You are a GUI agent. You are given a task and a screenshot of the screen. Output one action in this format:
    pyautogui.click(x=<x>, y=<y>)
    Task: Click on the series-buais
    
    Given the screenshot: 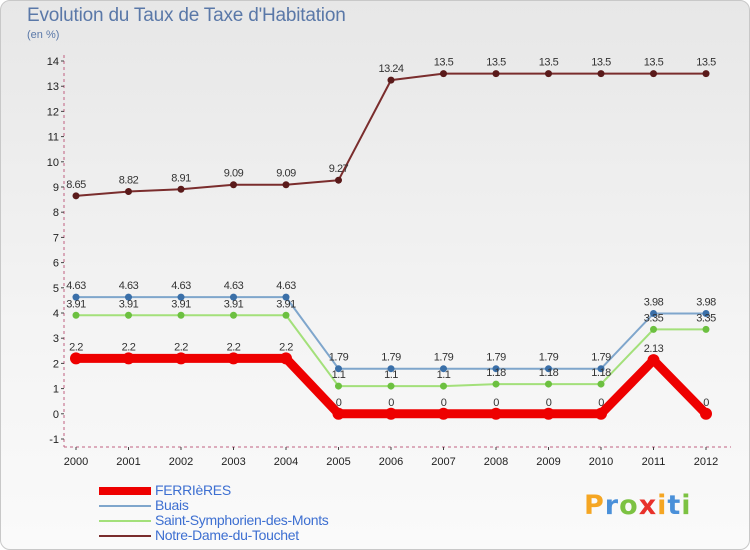 What is the action you would take?
    pyautogui.click(x=391, y=333)
    